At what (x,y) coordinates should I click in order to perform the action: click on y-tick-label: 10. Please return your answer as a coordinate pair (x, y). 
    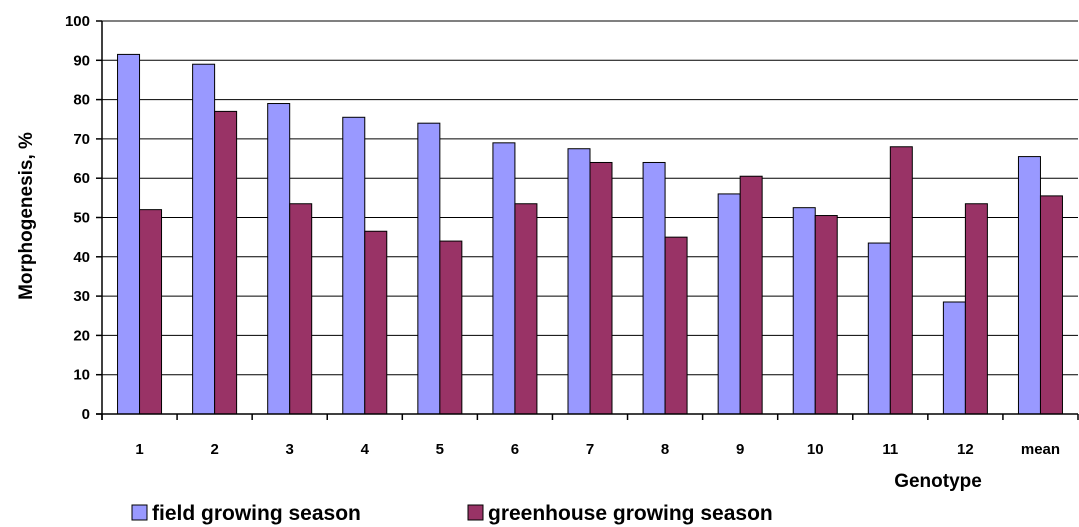
    Looking at the image, I should click on (81, 375).